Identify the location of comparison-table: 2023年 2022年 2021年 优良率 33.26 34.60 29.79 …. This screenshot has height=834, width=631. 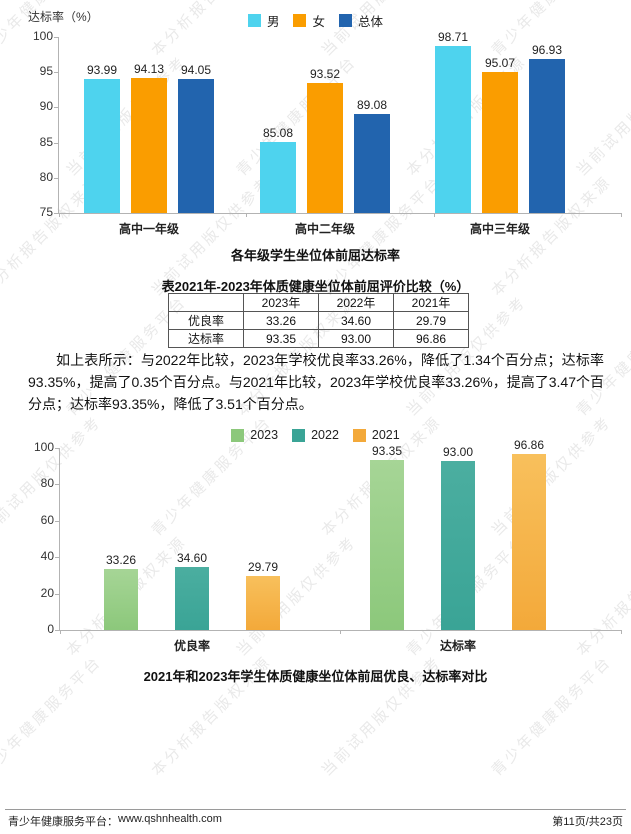
(318, 320).